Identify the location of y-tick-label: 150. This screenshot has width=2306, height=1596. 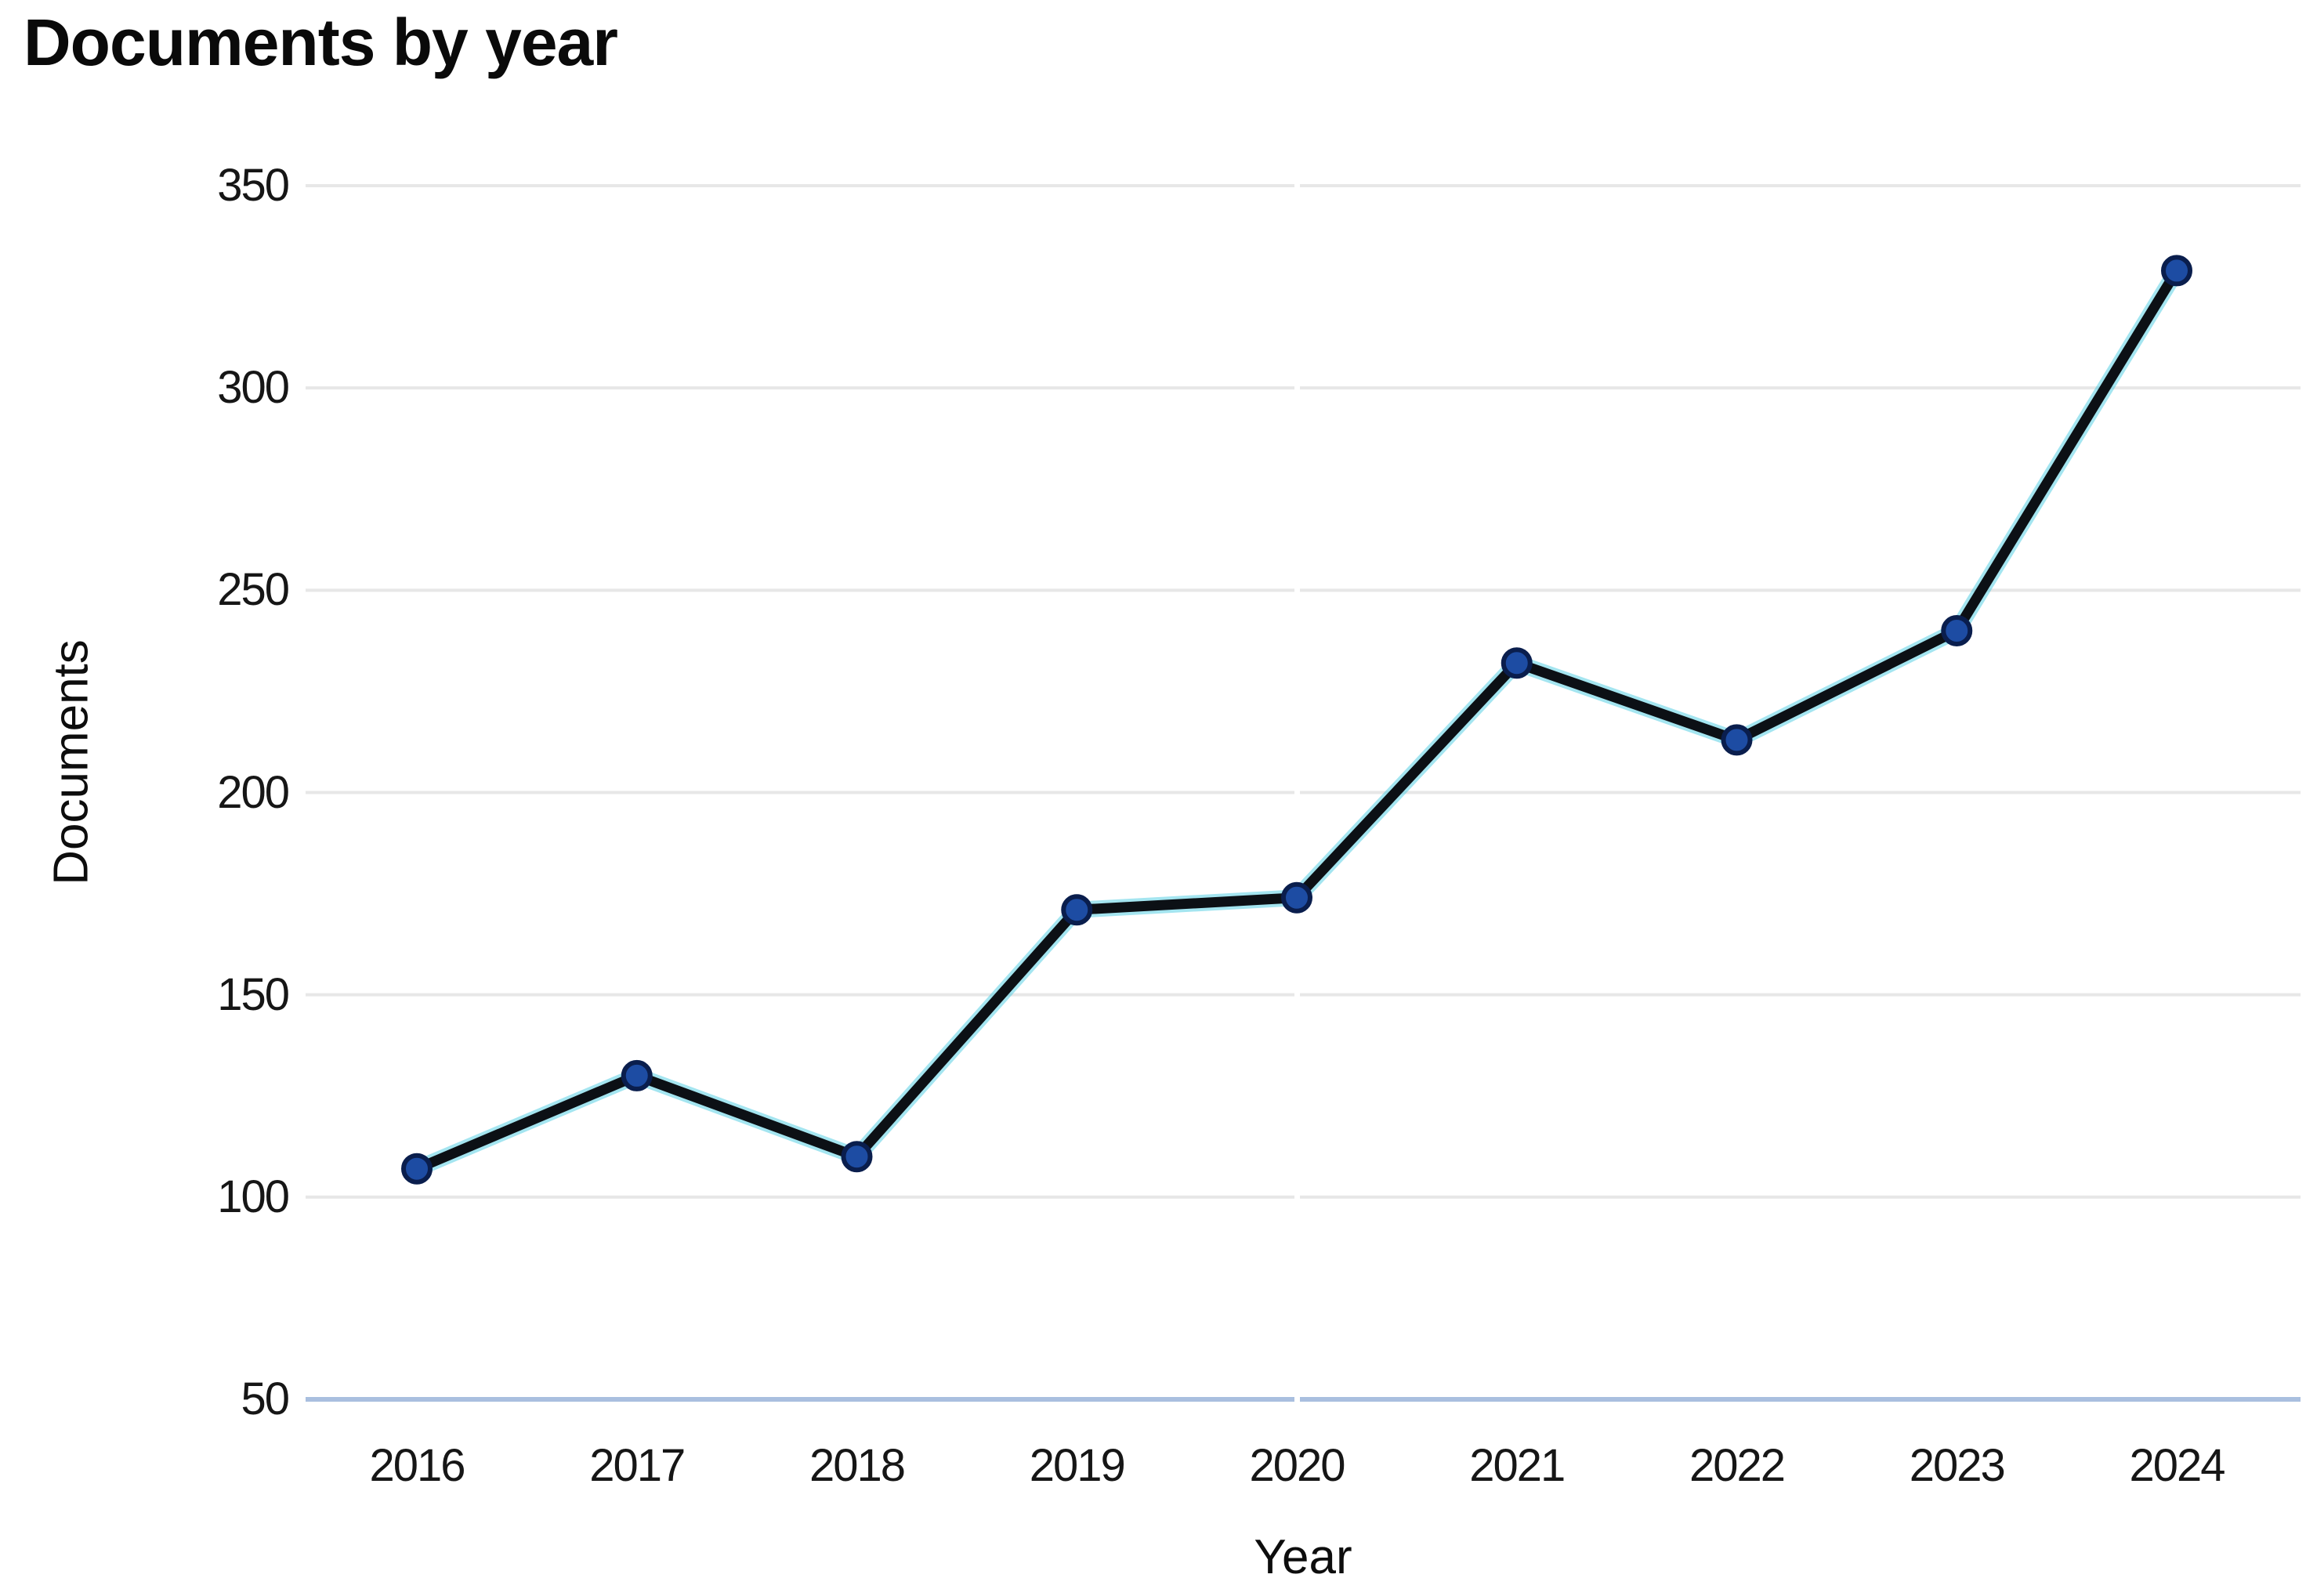
(253, 994).